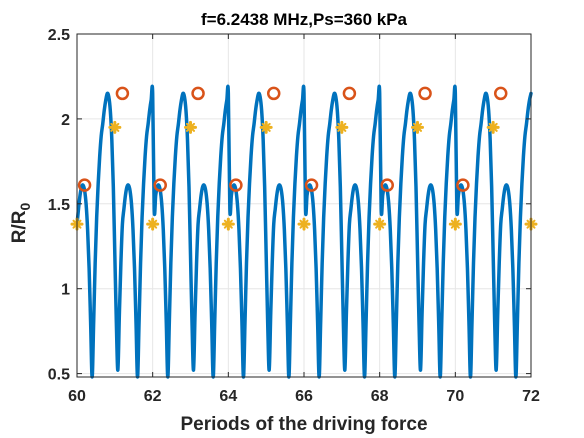 Image resolution: width=584 pixels, height=438 pixels. What do you see at coordinates (153, 396) in the screenshot?
I see `x-tick-label: 62` at bounding box center [153, 396].